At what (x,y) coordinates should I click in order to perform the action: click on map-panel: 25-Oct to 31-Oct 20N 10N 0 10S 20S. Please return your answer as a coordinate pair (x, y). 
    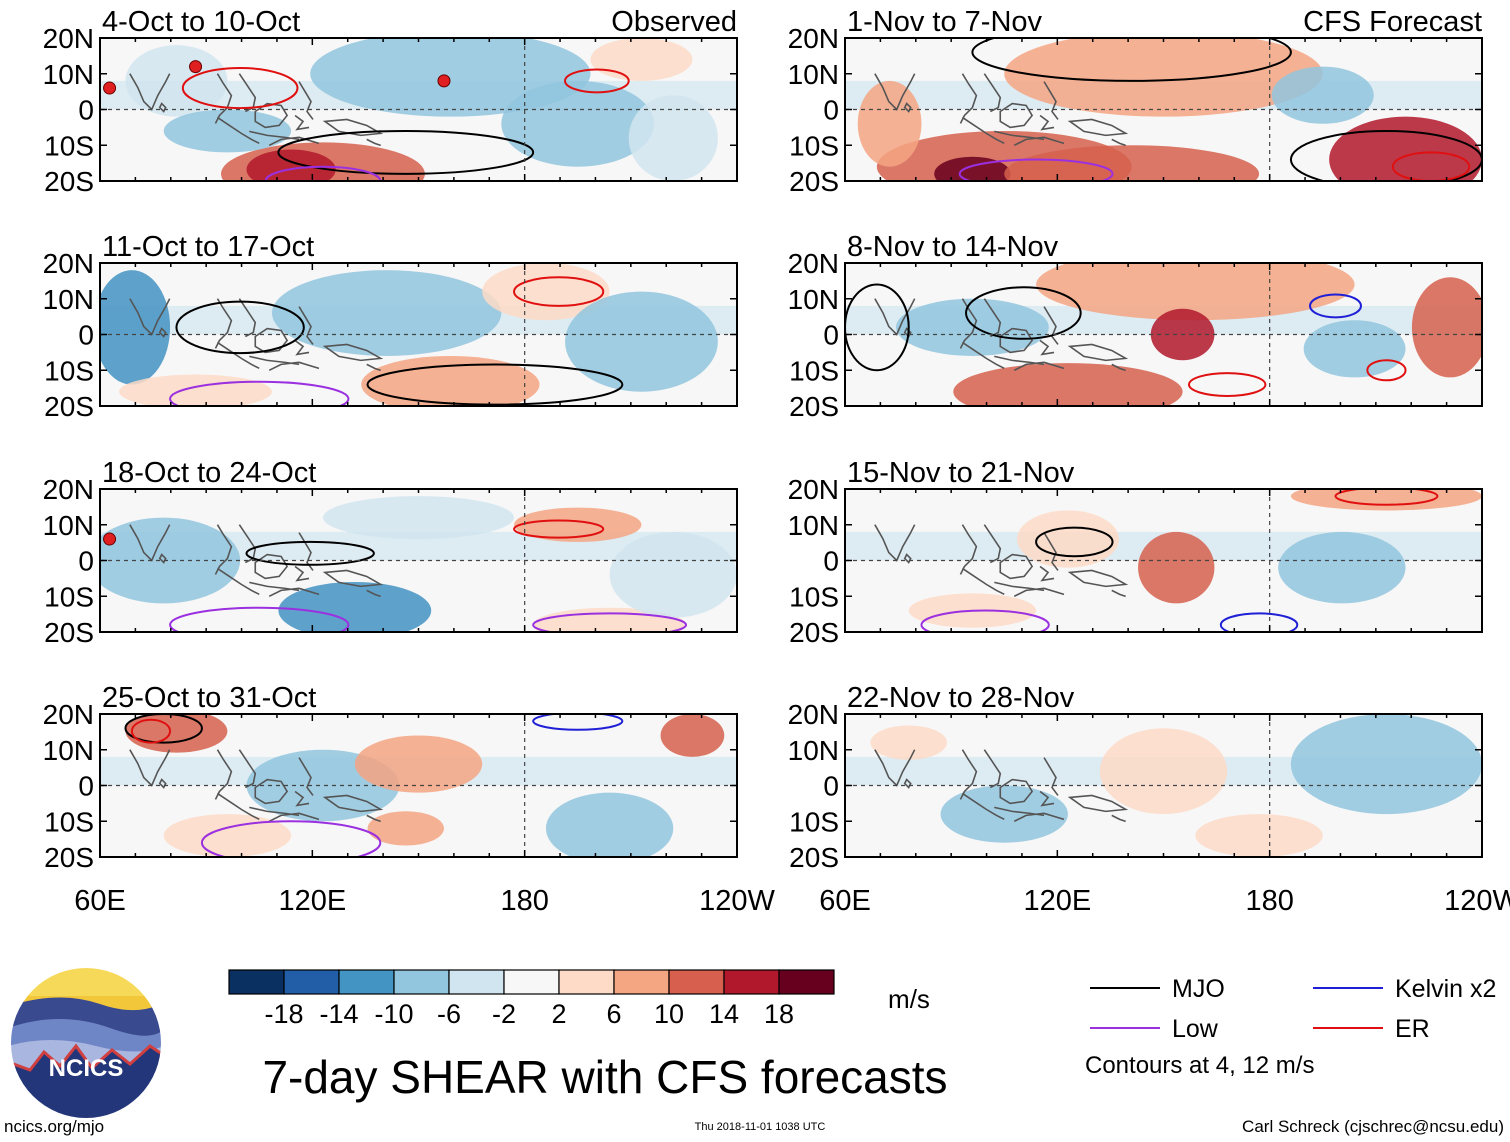
    Looking at the image, I should click on (390, 777).